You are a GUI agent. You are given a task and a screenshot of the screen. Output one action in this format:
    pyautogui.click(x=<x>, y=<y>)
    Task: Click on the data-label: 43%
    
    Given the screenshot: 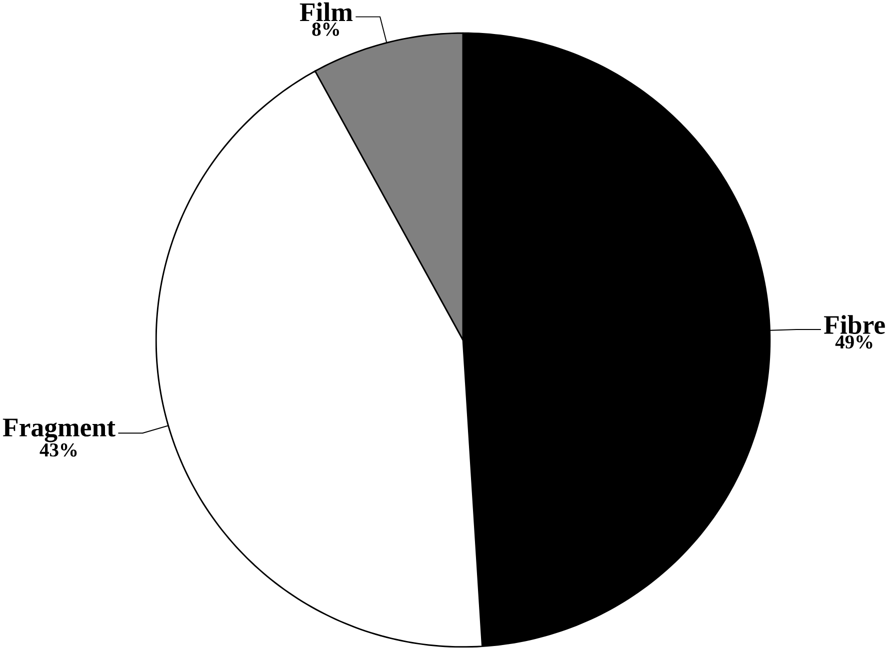 What is the action you would take?
    pyautogui.click(x=58, y=450)
    